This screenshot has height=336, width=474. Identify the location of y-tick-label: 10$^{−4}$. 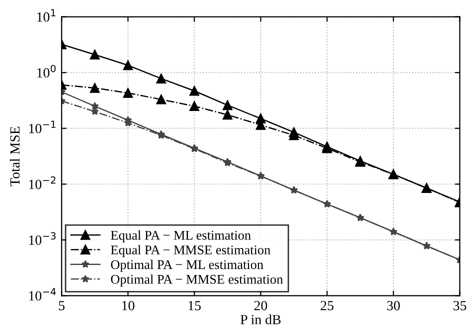
(42, 294).